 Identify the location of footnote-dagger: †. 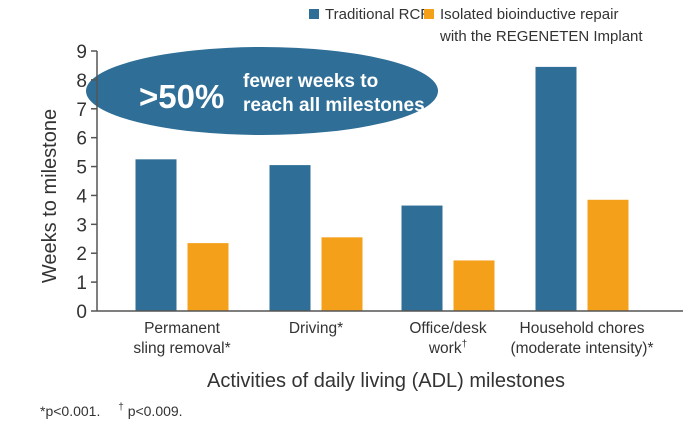
(121, 407).